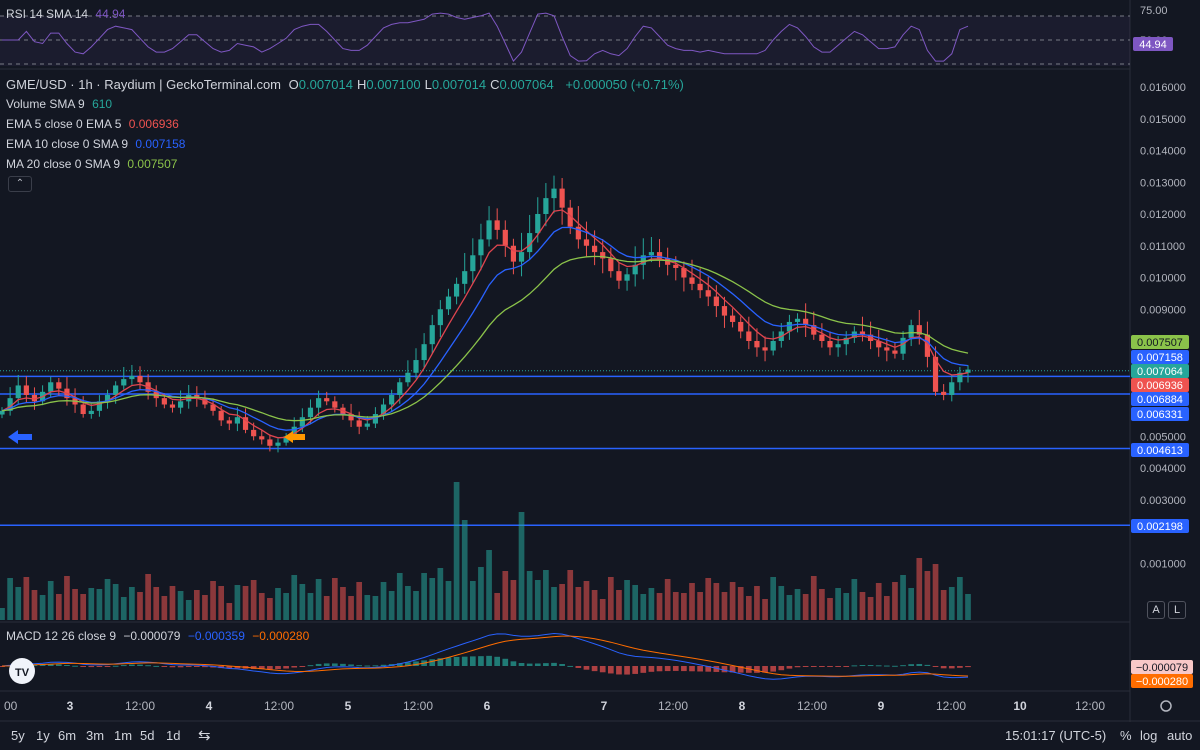  What do you see at coordinates (204, 735) in the screenshot?
I see `date-range-icon: ⇆` at bounding box center [204, 735].